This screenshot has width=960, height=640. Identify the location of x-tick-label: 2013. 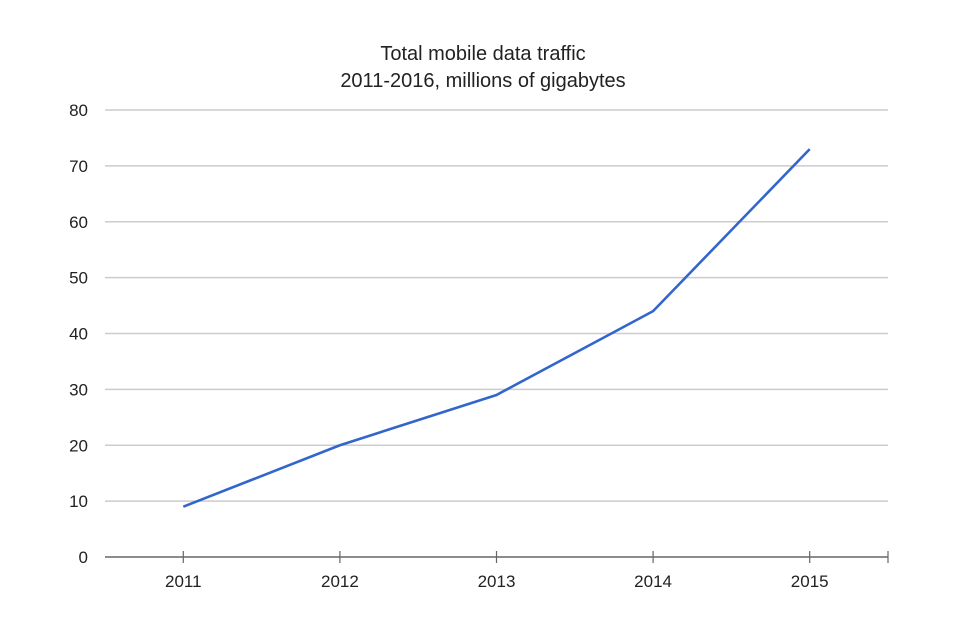
(497, 581).